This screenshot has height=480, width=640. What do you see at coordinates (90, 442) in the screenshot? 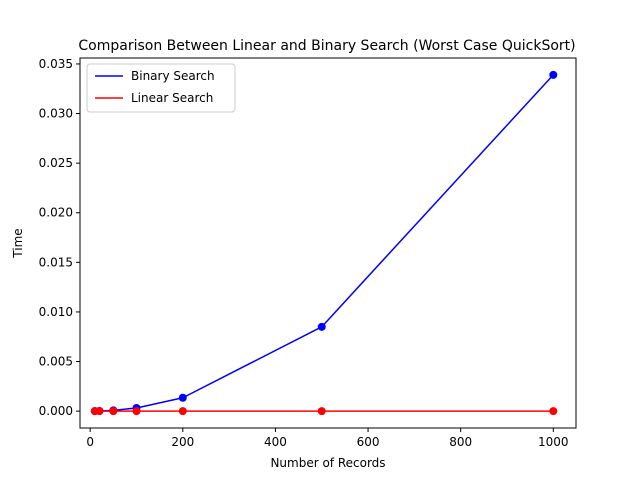
I see `x-tick-label: 0` at bounding box center [90, 442].